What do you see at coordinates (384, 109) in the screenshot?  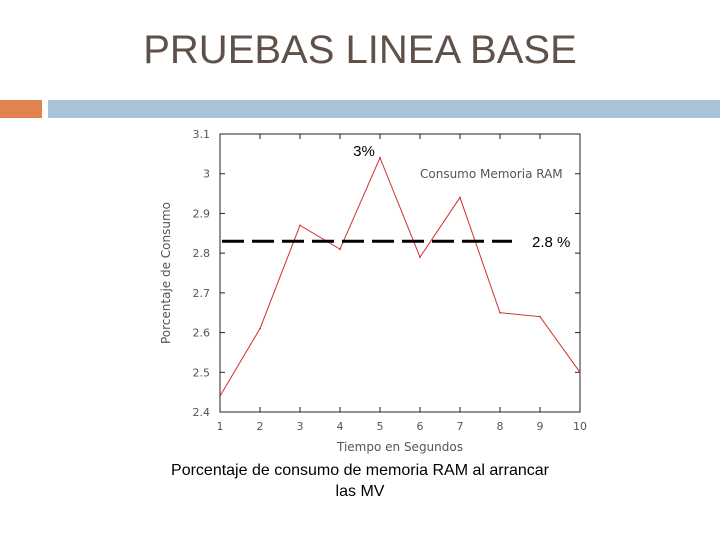 I see `accent-bar-blue` at bounding box center [384, 109].